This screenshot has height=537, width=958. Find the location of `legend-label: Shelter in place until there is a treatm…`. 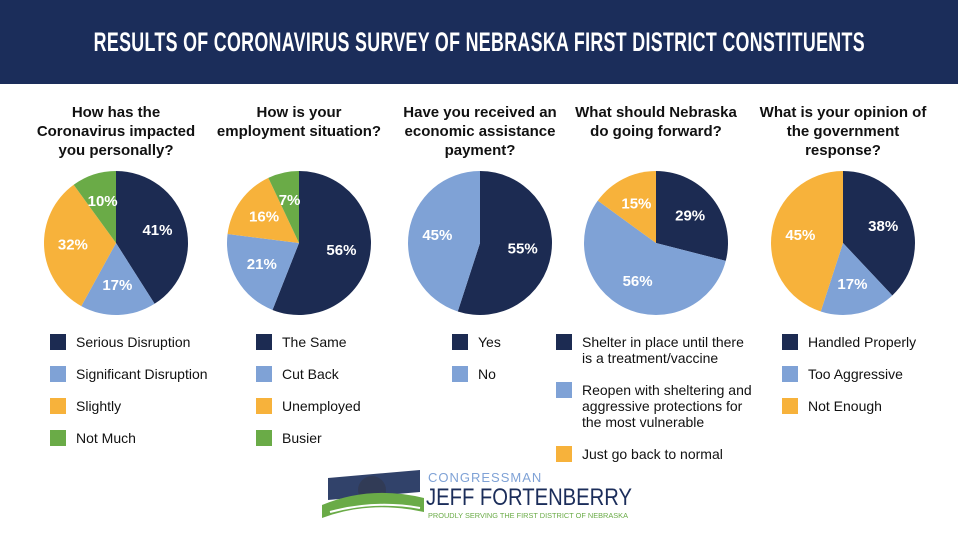

legend-label: Shelter in place until there is a treatm… is located at coordinates (663, 350).